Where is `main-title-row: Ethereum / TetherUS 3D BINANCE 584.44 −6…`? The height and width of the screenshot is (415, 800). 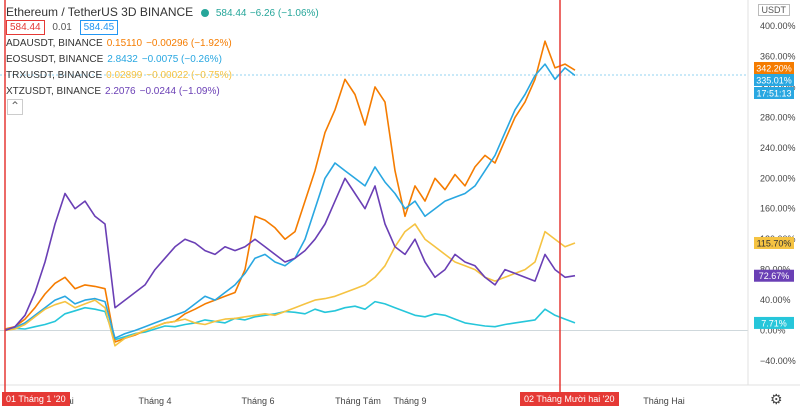 main-title-row: Ethereum / TetherUS 3D BINANCE 584.44 −6… is located at coordinates (162, 12).